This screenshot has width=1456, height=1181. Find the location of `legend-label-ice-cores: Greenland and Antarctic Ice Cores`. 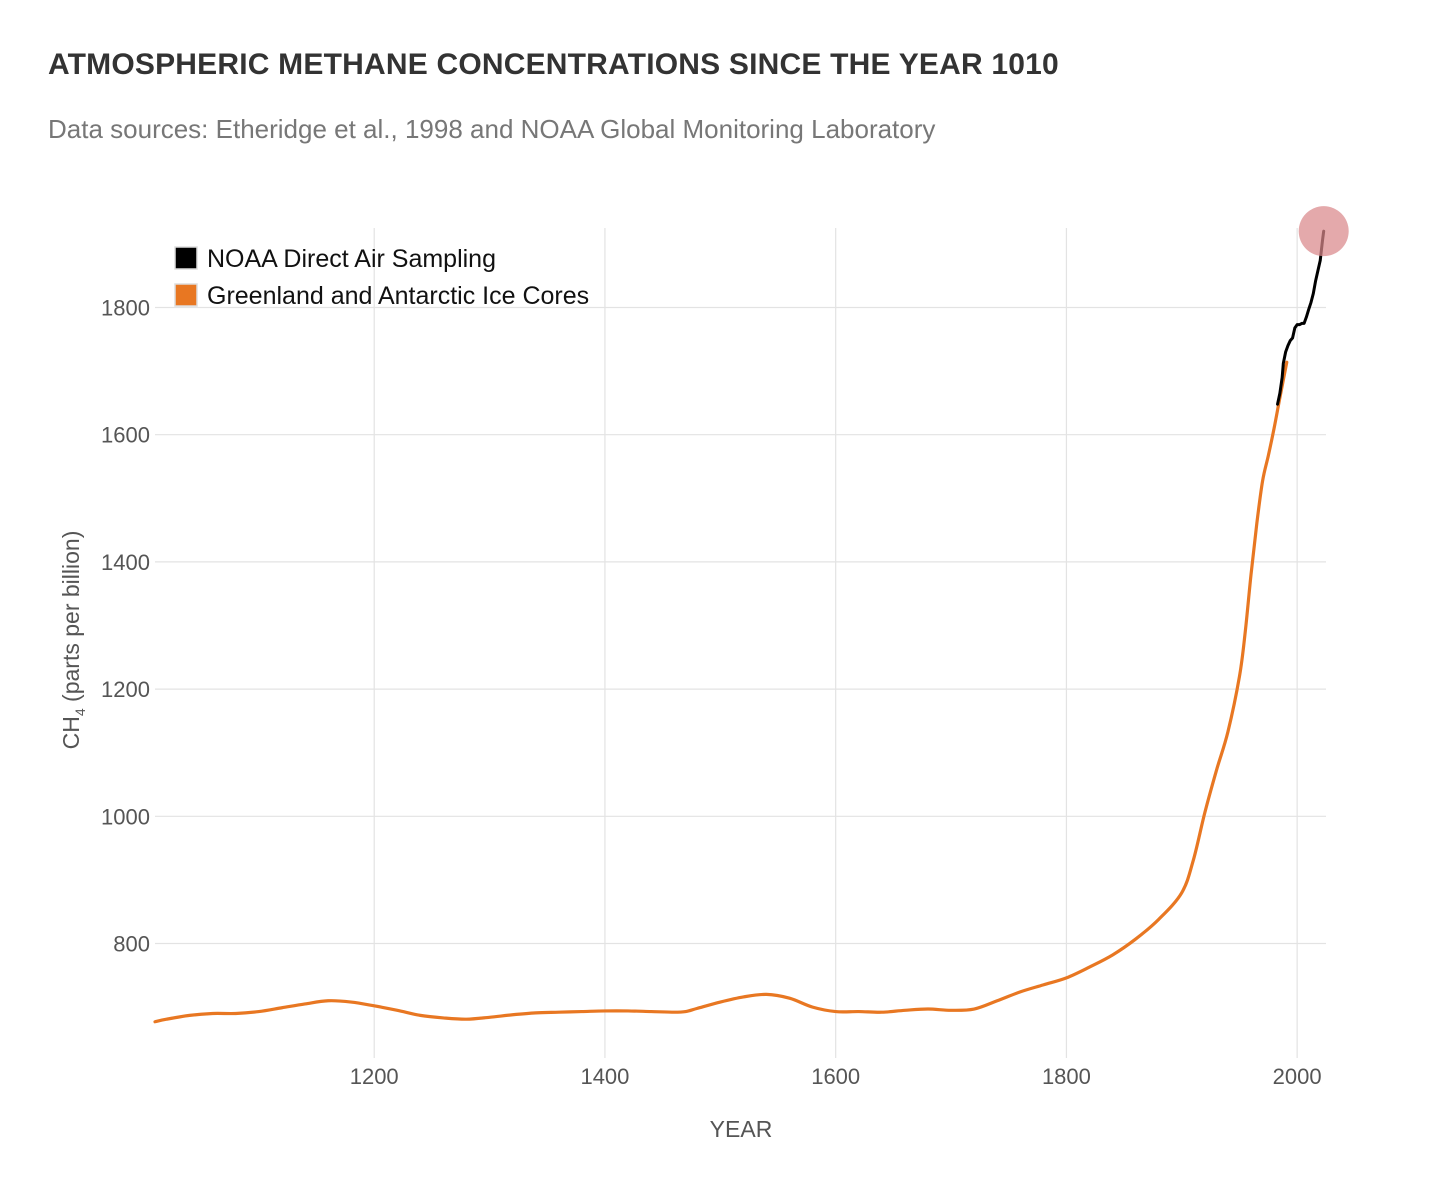

legend-label-ice-cores: Greenland and Antarctic Ice Cores is located at coordinates (398, 296).